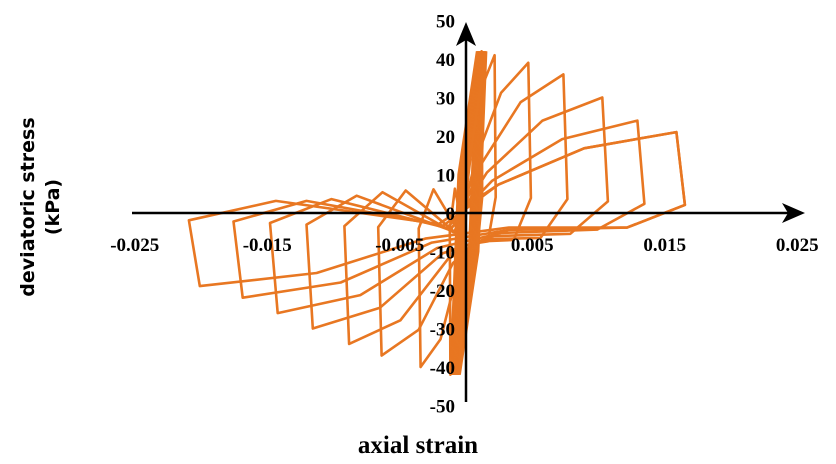 This screenshot has width=836, height=464. I want to click on y-tick-label: -30, so click(442, 330).